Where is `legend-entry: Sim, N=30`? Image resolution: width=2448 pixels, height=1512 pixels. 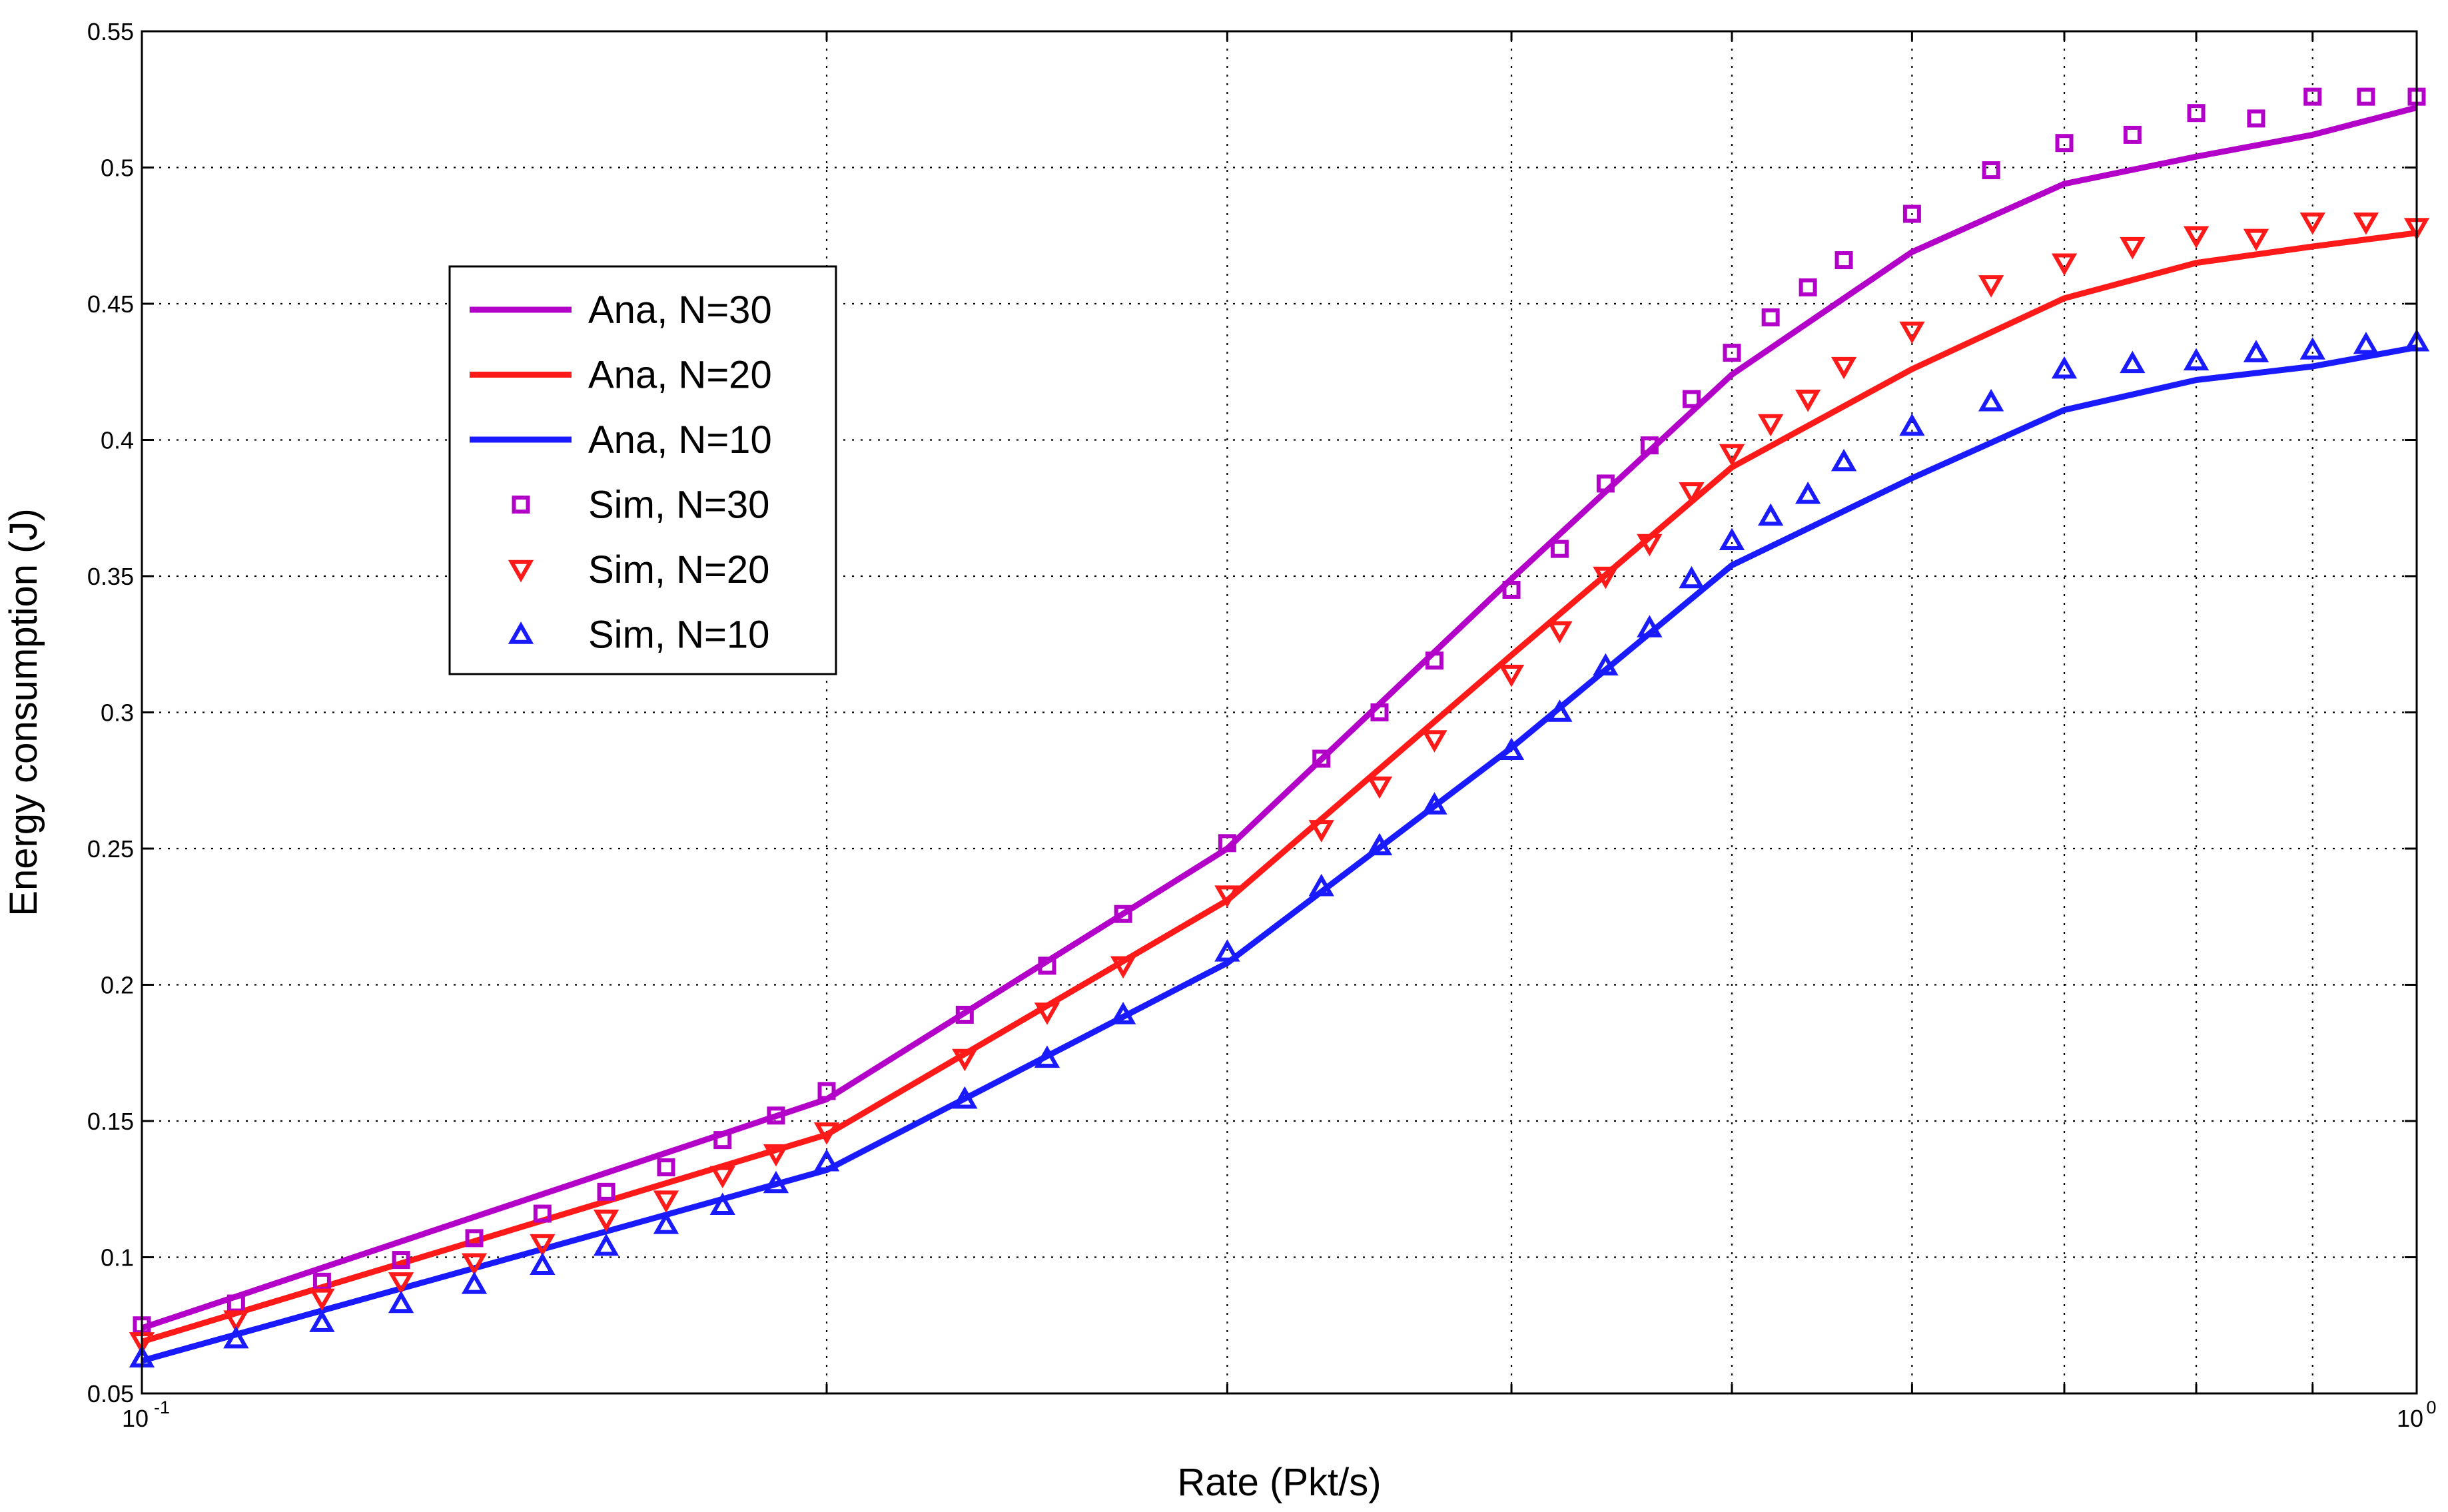
legend-entry: Sim, N=30 is located at coordinates (640, 506).